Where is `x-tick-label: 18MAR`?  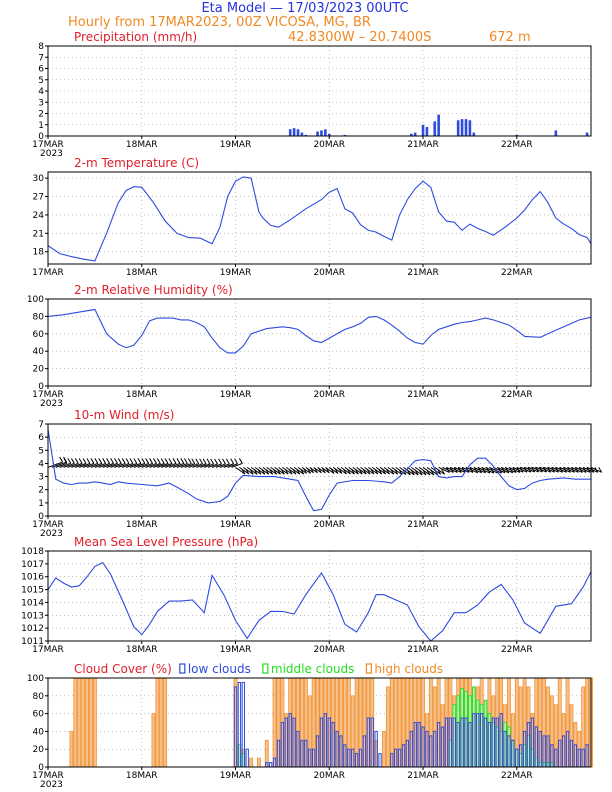
x-tick-label: 18MAR is located at coordinates (142, 776).